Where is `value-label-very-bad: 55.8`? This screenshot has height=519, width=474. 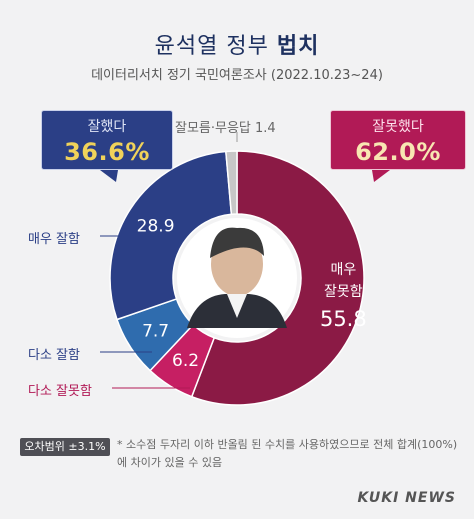
value-label-very-bad: 55.8 is located at coordinates (343, 319).